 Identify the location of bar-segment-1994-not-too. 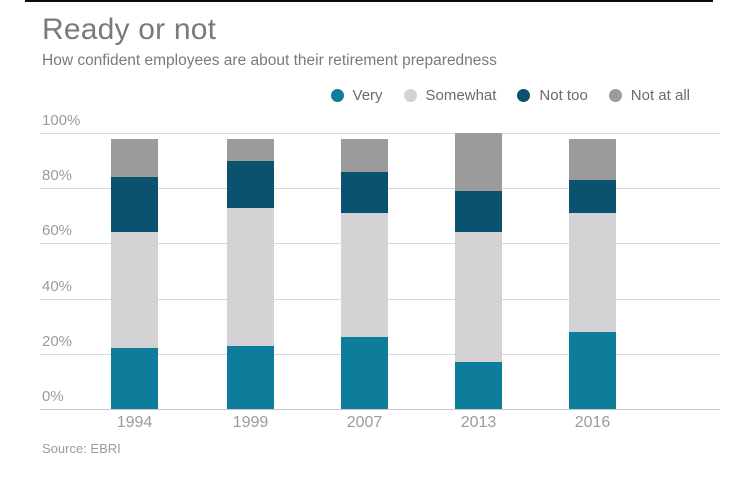
(134, 205).